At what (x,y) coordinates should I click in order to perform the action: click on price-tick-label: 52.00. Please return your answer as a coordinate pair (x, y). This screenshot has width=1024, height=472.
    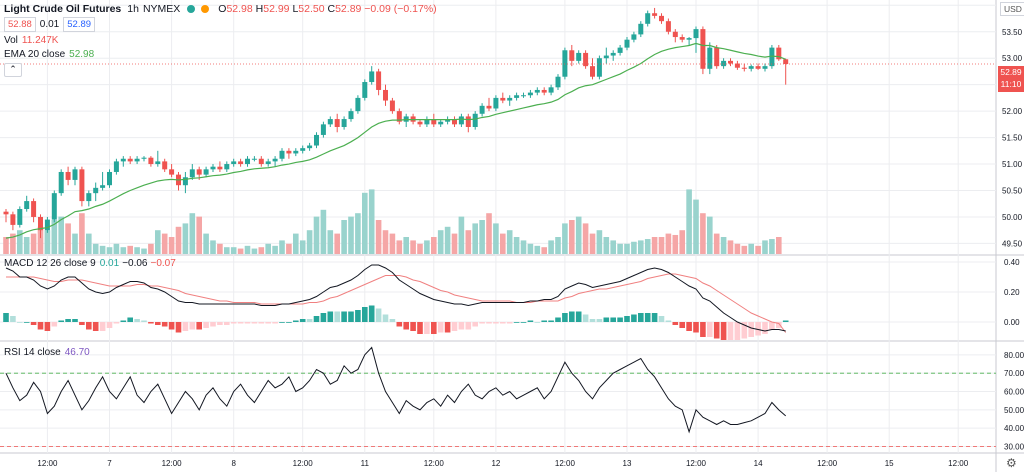
    Looking at the image, I should click on (1012, 111).